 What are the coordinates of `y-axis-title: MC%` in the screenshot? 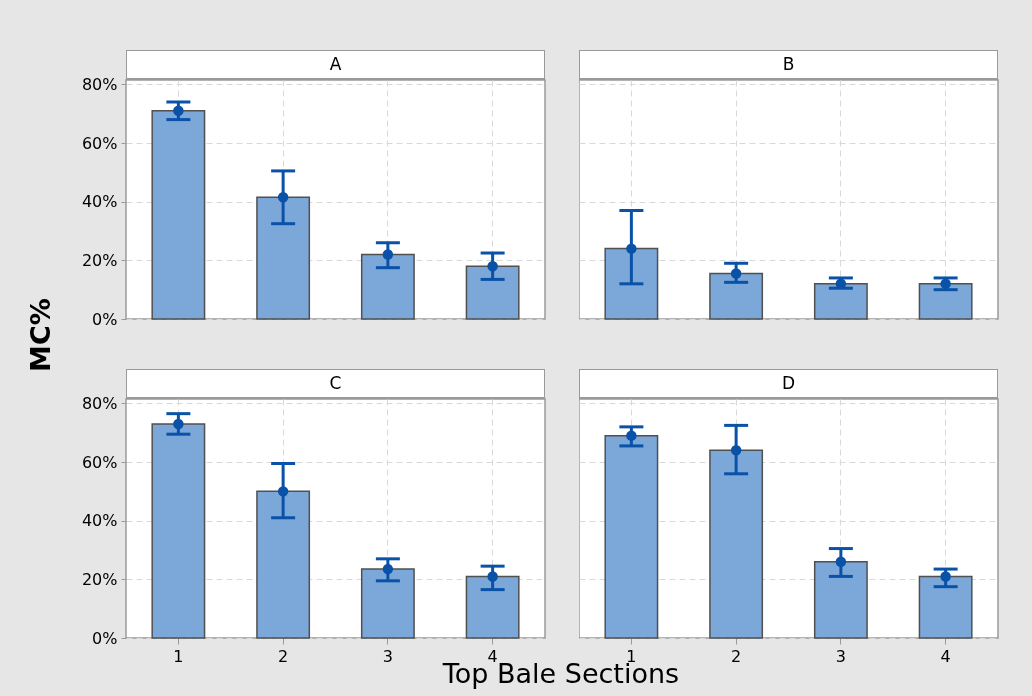 It's located at (40, 335).